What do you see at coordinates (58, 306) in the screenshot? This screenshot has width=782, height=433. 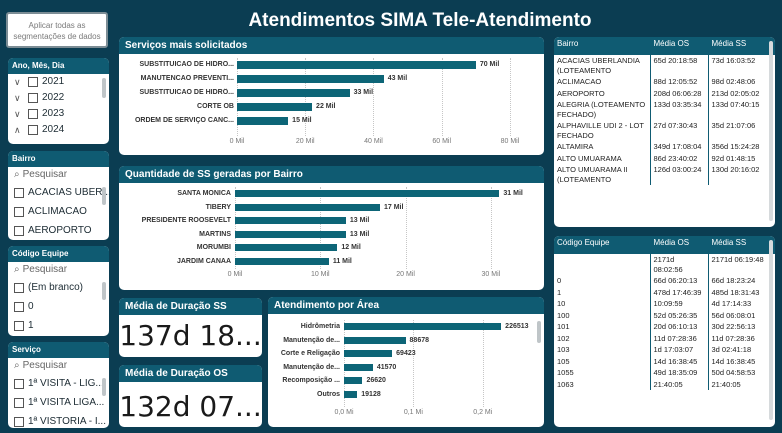 I see `slicer-item: 0` at bounding box center [58, 306].